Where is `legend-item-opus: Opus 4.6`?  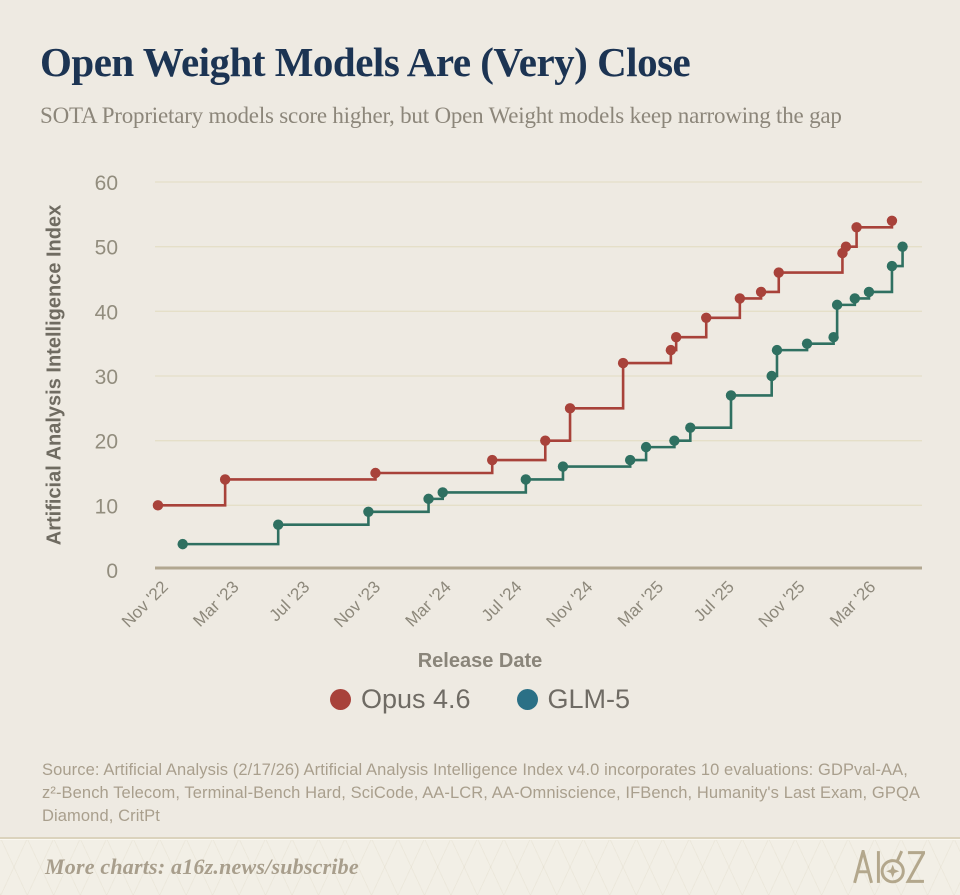
legend-item-opus: Opus 4.6 is located at coordinates (400, 699).